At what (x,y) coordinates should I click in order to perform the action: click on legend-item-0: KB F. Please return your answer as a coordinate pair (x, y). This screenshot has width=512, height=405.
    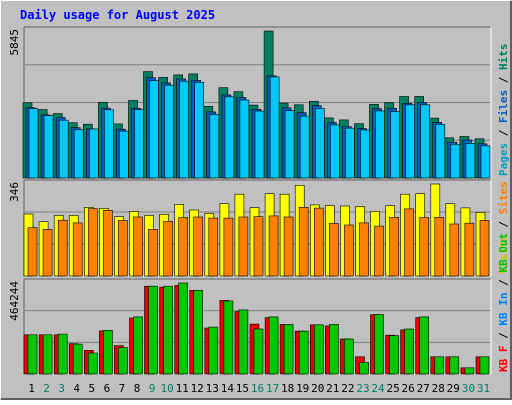
    Looking at the image, I should click on (503, 359).